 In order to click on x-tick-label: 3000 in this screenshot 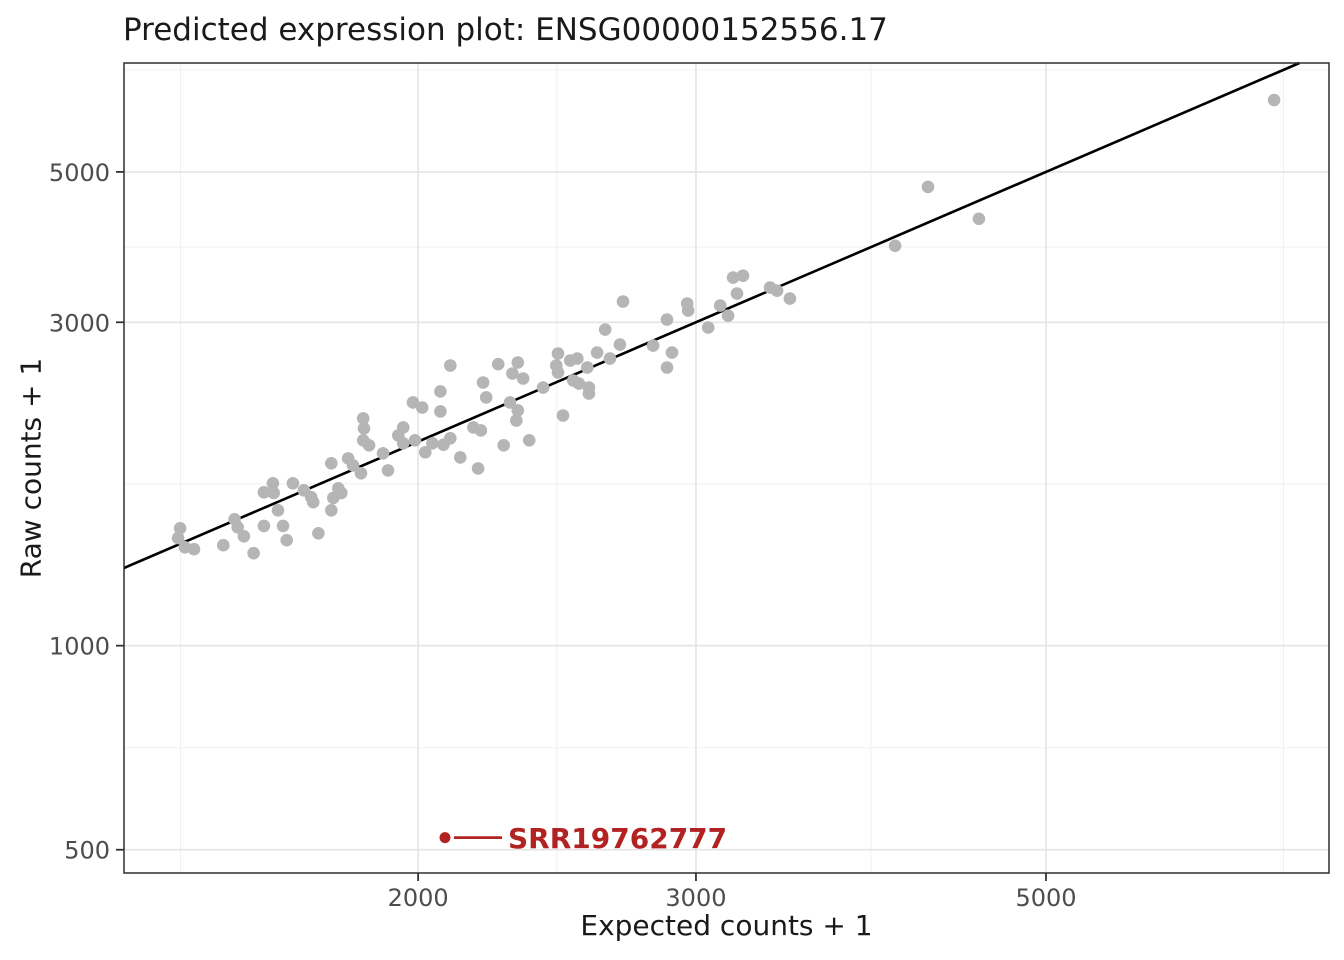, I will do `click(695, 898)`.